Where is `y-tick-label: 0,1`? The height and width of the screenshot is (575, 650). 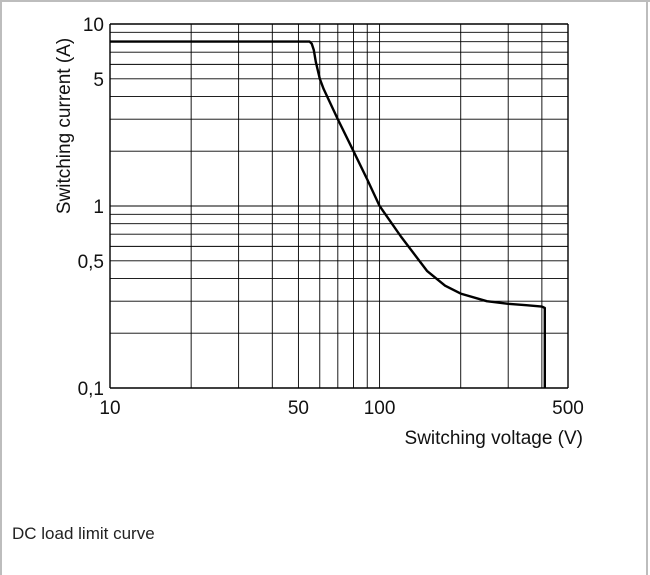
y-tick-label: 0,1 is located at coordinates (91, 389).